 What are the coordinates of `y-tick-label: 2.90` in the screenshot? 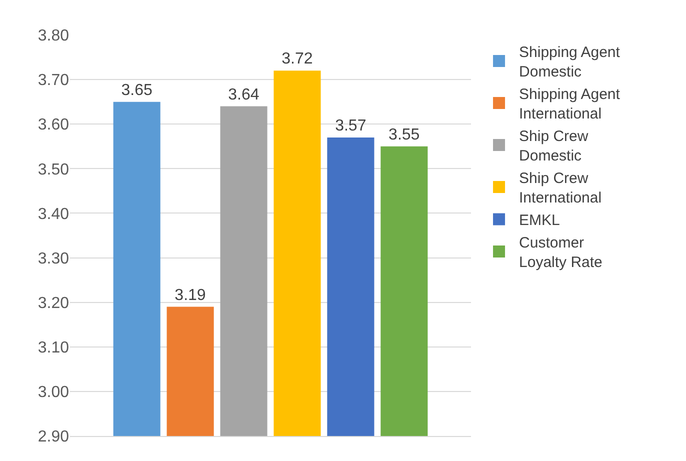 It's located at (54, 437).